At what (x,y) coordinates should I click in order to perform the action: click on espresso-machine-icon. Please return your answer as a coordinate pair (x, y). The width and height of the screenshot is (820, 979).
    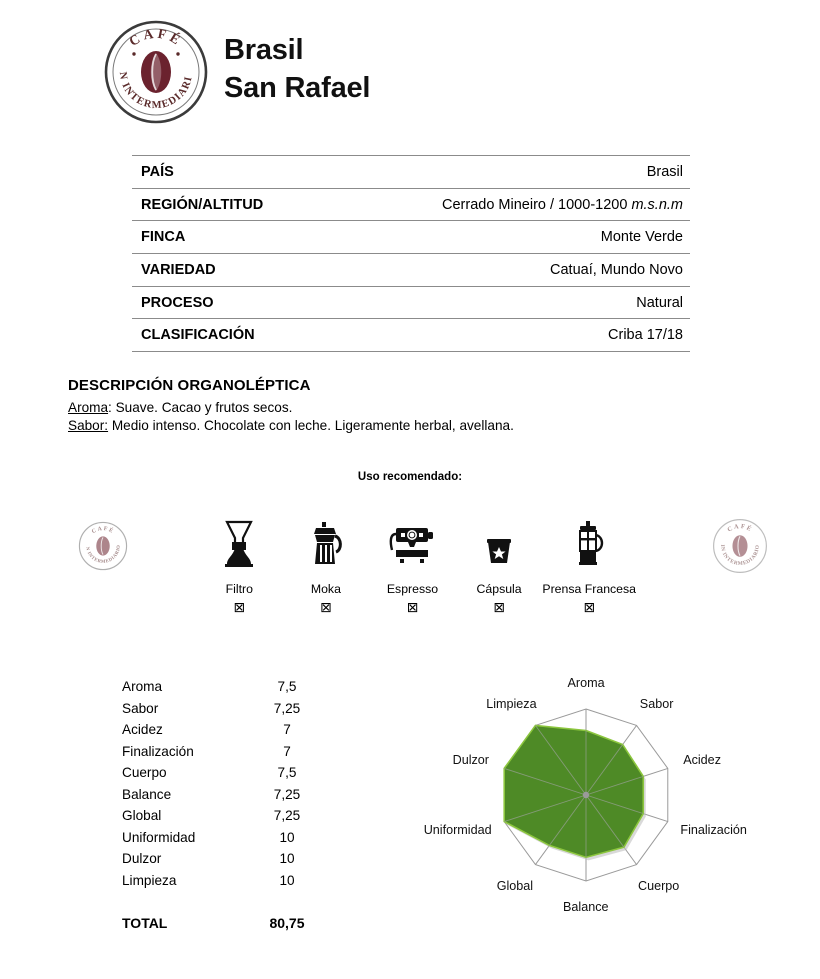
    Looking at the image, I should click on (412, 539).